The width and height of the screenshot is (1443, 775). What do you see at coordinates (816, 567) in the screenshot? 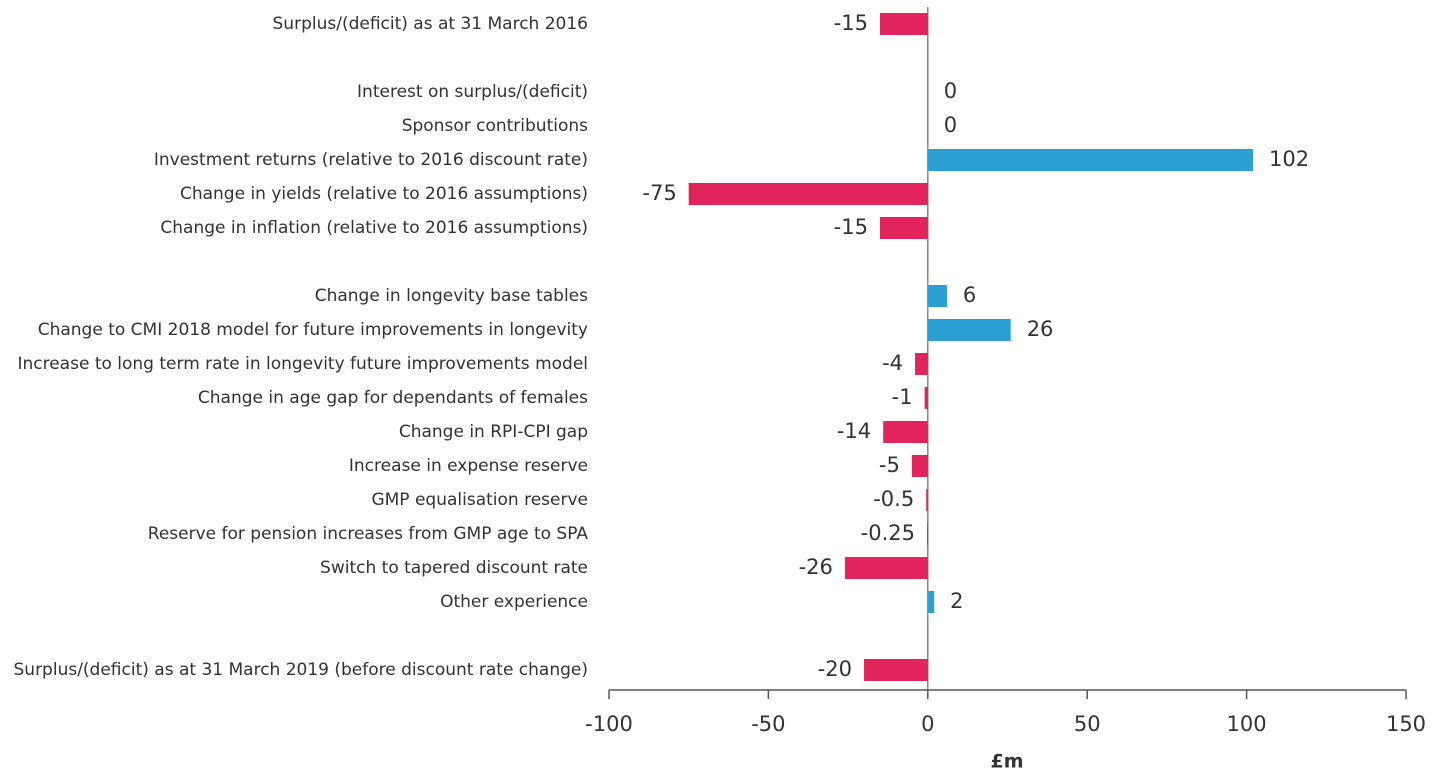
I see `value-label: -26` at bounding box center [816, 567].